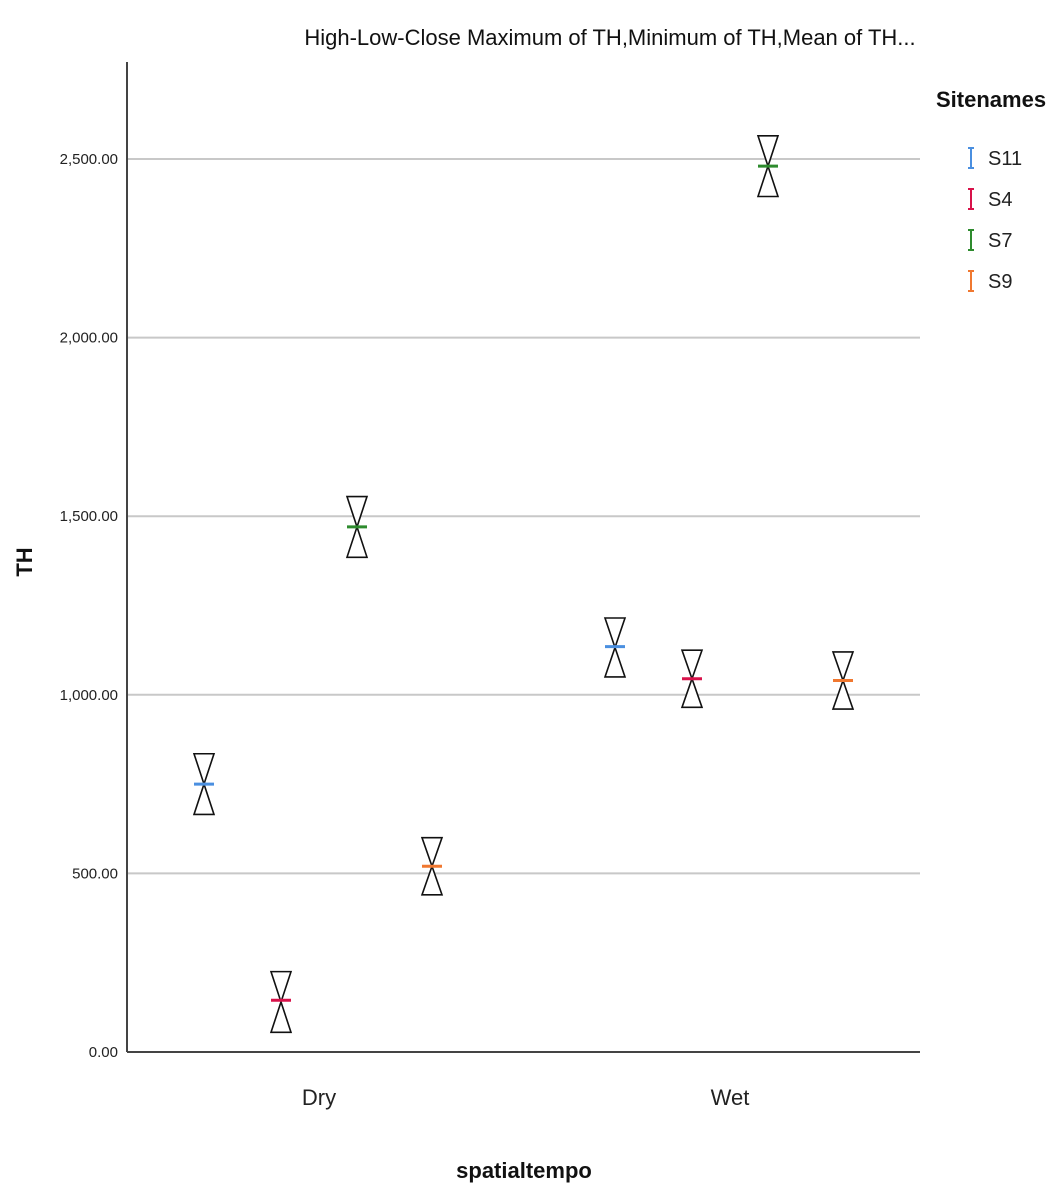 The height and width of the screenshot is (1195, 1057). What do you see at coordinates (89, 695) in the screenshot?
I see `y-tick-label: 1,000.00` at bounding box center [89, 695].